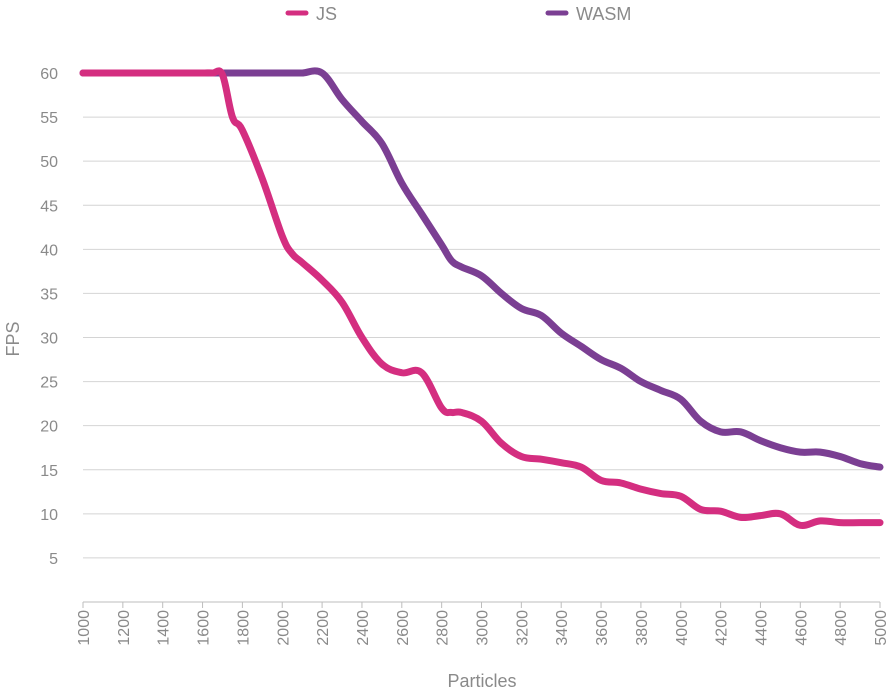 The image size is (894, 692). Describe the element at coordinates (326, 14) in the screenshot. I see `legend-label-js: JS` at that location.